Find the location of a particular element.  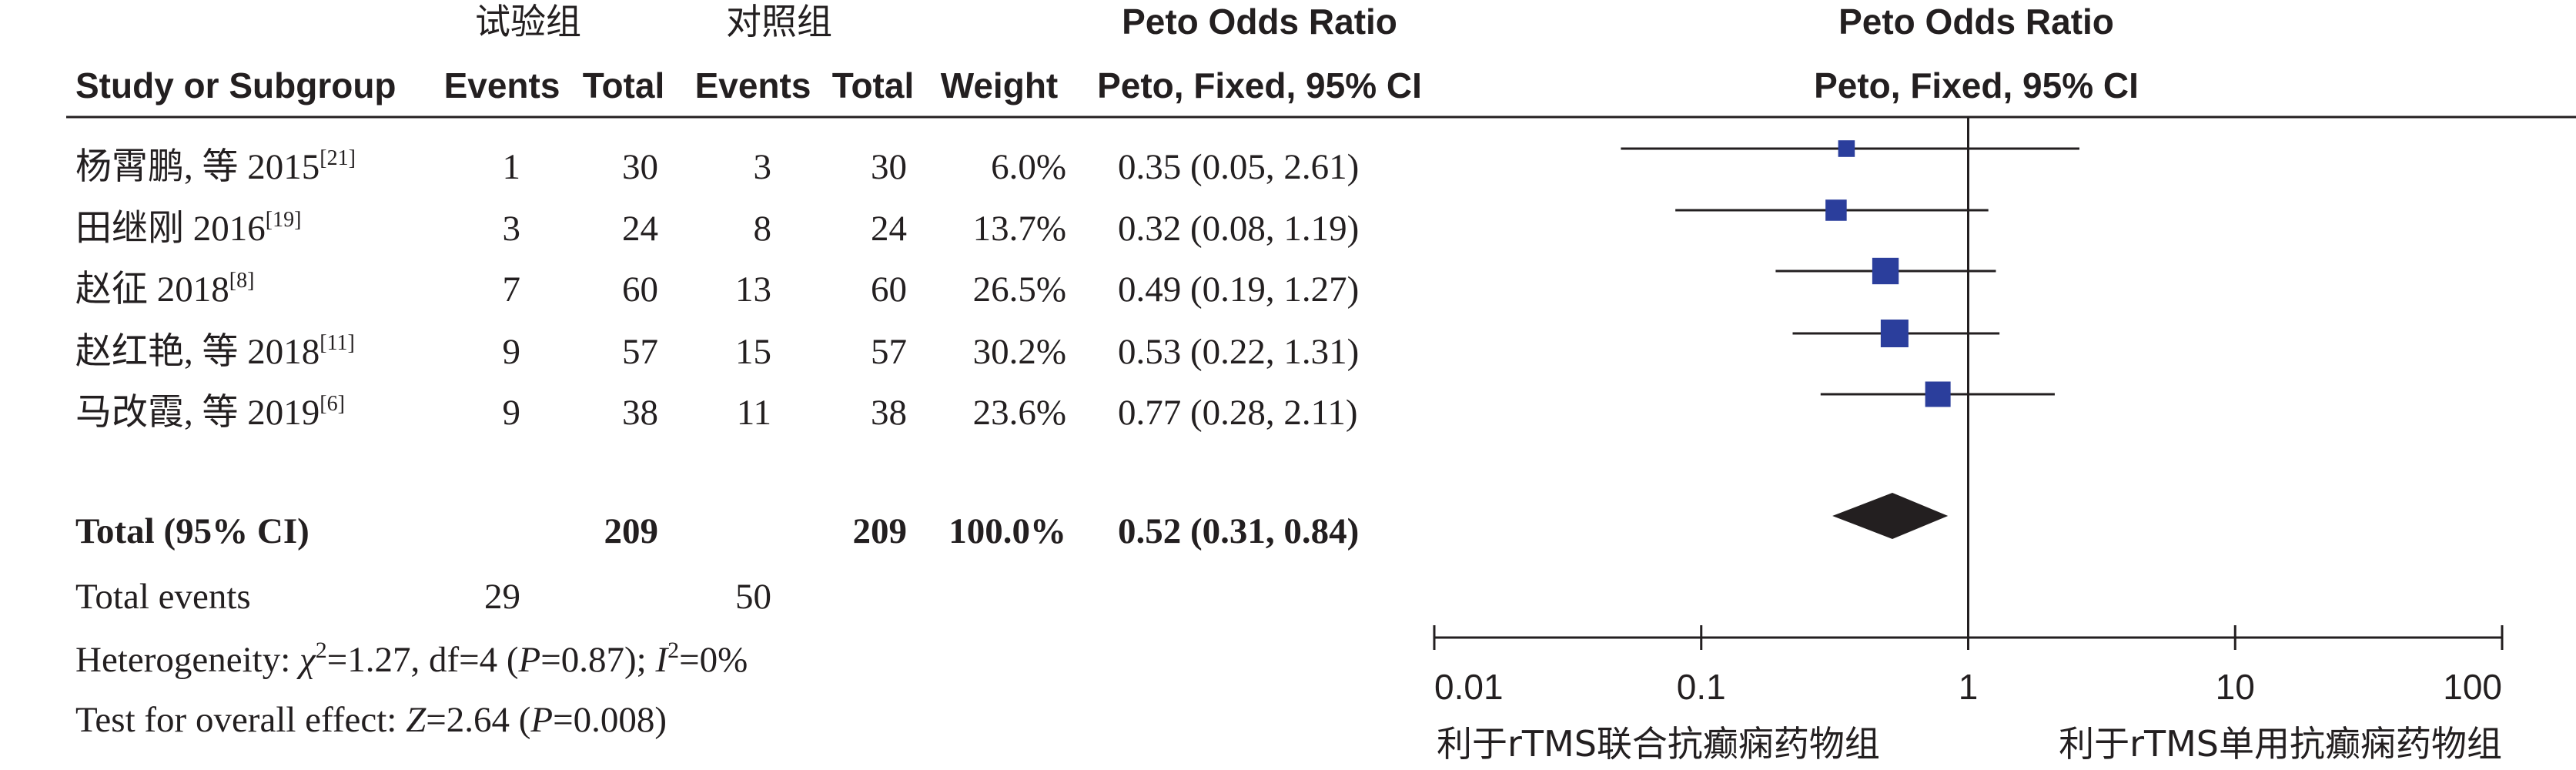

study-exp-total: 30 is located at coordinates (640, 167).